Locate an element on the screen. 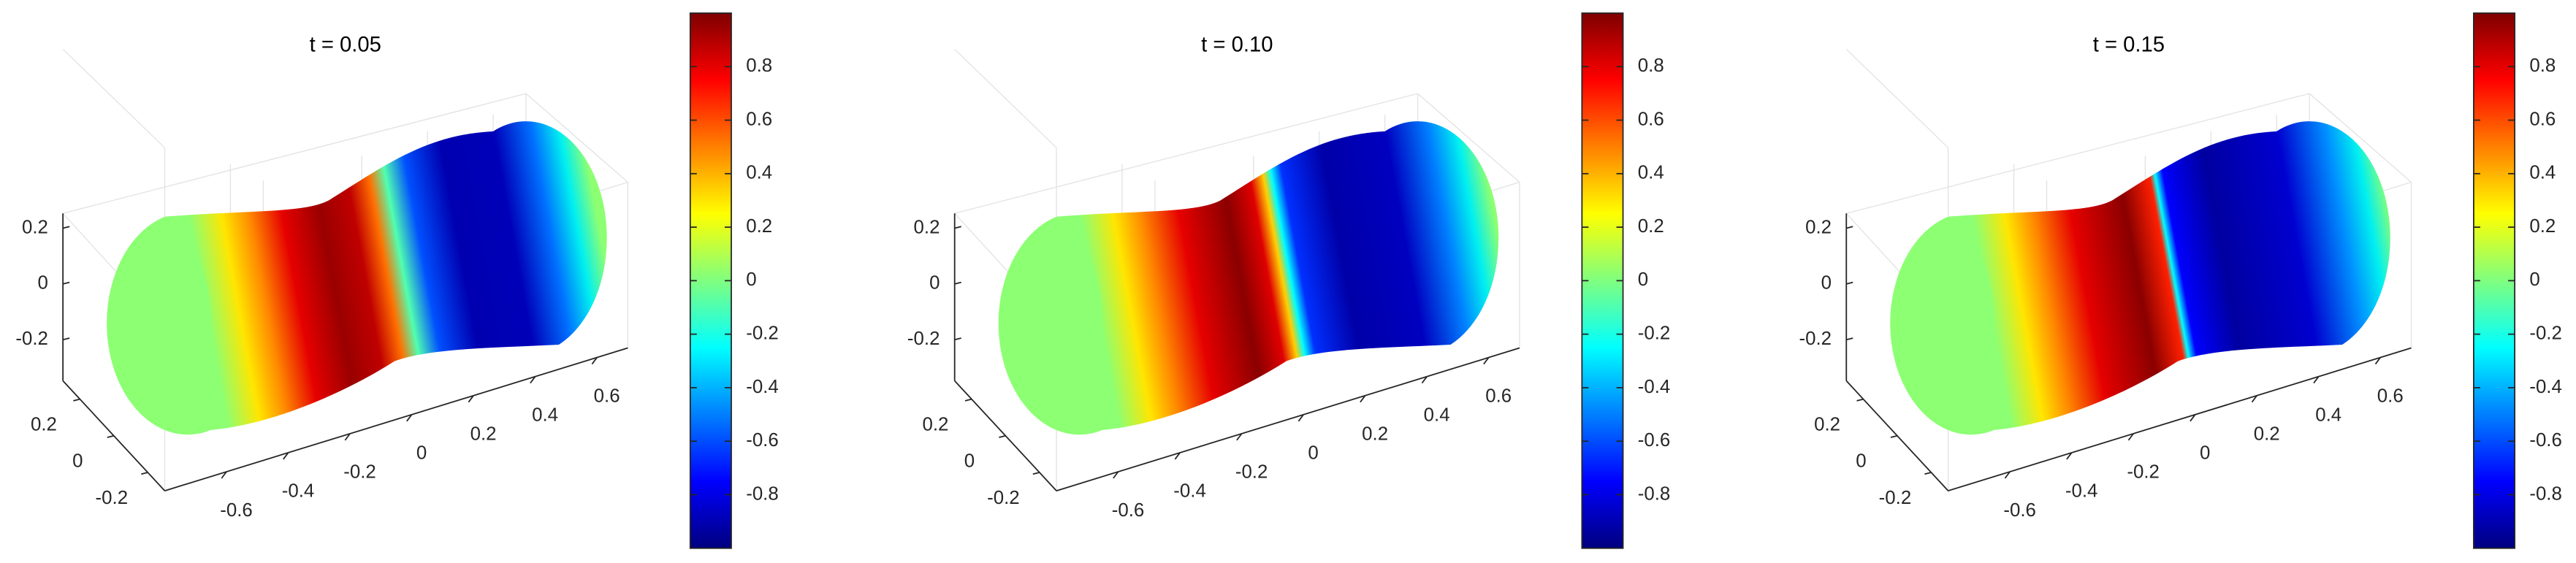  colorbar-tick-label: 0.6 is located at coordinates (1651, 119).